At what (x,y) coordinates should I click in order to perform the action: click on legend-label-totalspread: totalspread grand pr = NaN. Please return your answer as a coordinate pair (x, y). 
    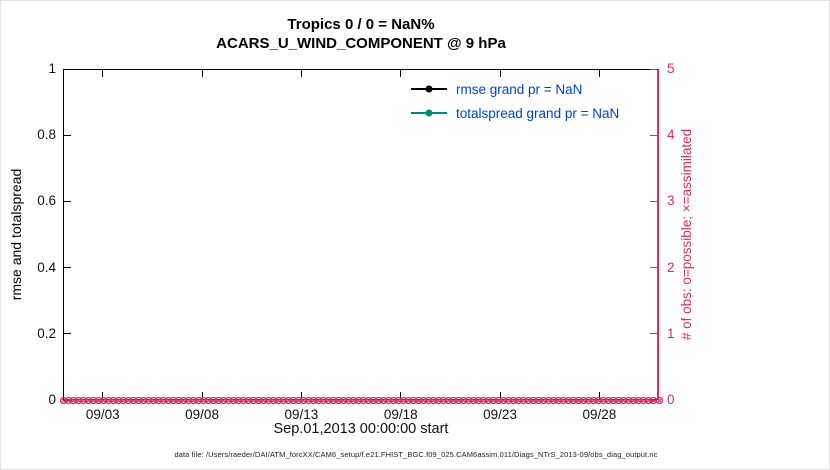
    Looking at the image, I should click on (538, 113).